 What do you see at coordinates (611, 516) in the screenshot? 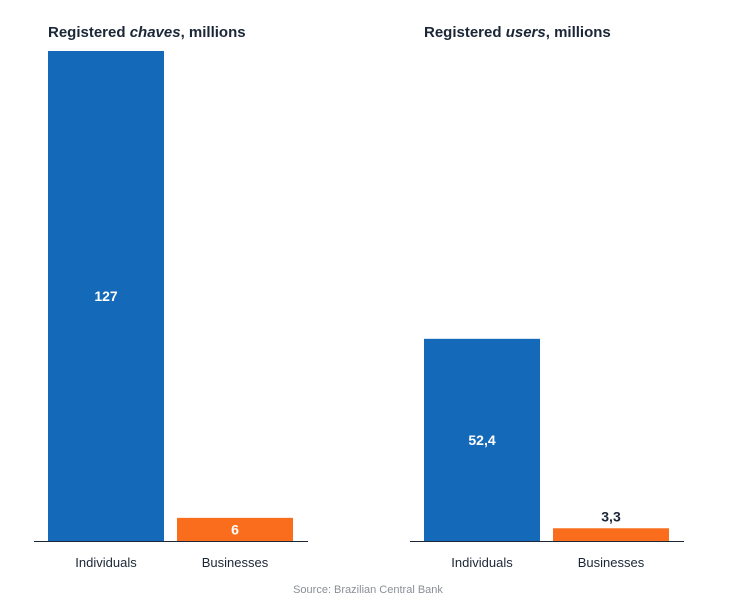
I see `data-label: 3,3` at bounding box center [611, 516].